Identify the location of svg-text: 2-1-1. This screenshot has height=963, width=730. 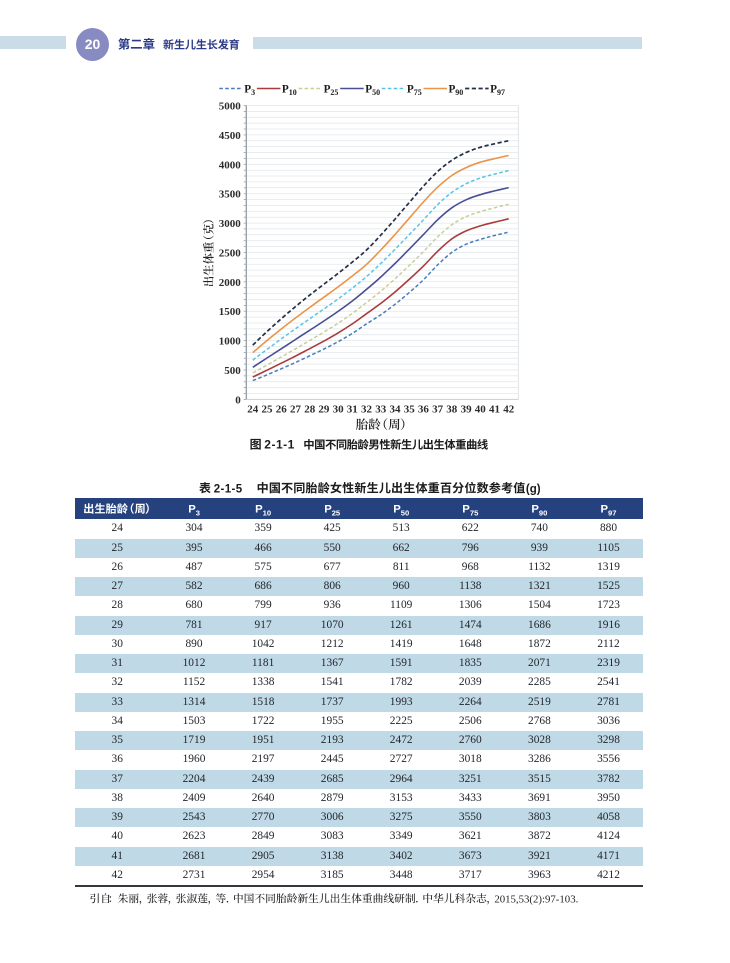
(279, 445).